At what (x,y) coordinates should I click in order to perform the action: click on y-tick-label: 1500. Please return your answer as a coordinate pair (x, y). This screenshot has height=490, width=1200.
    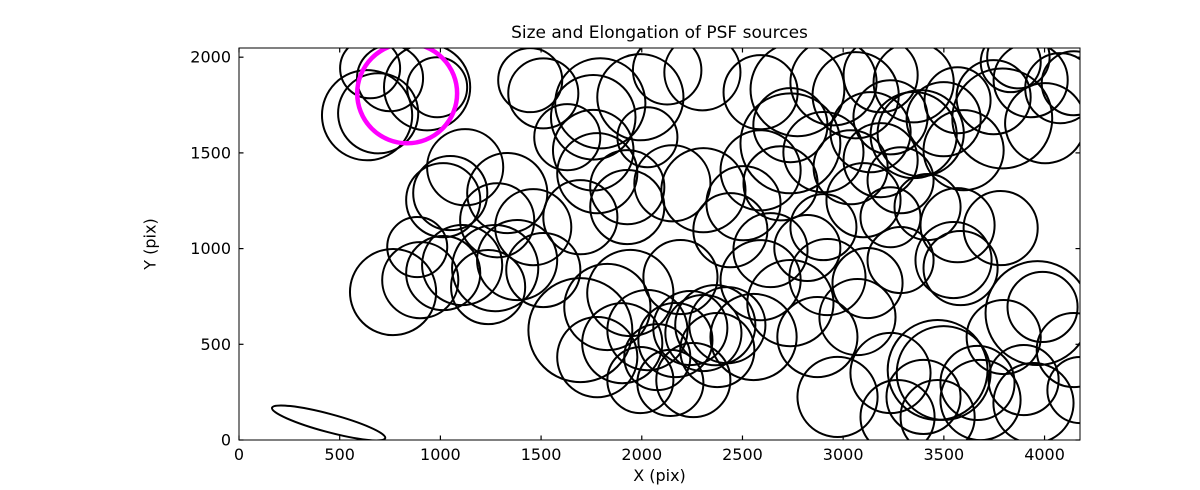
    Looking at the image, I should click on (210, 152).